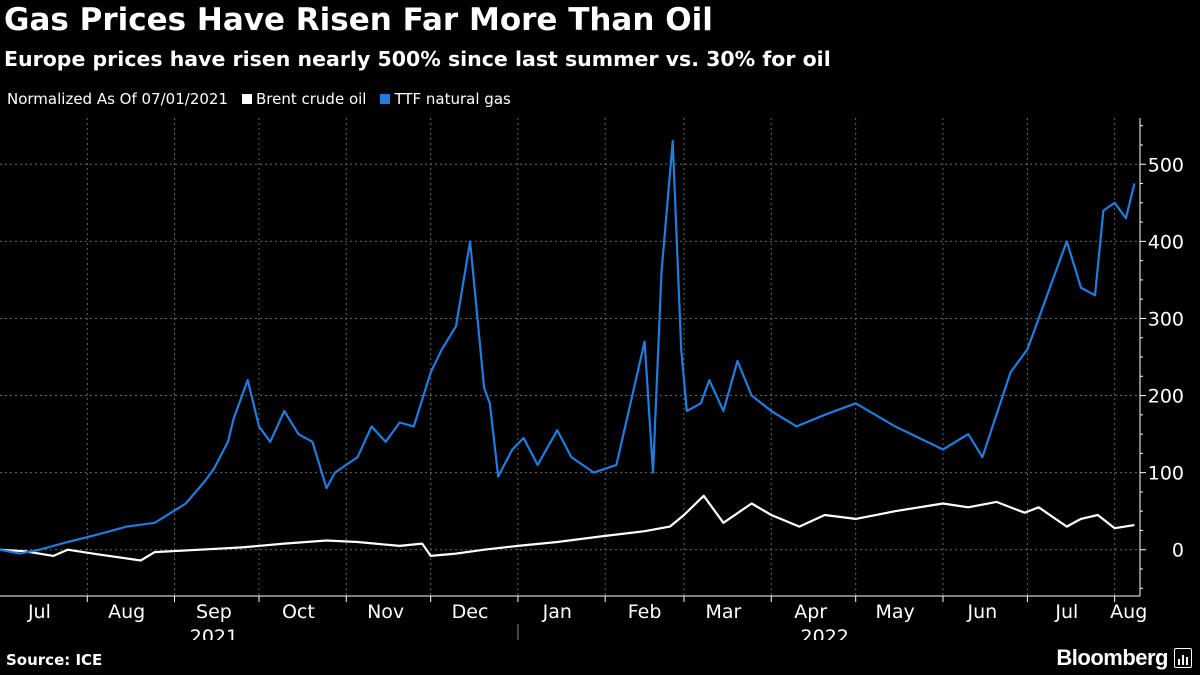  I want to click on year-label: 2021, so click(214, 633).